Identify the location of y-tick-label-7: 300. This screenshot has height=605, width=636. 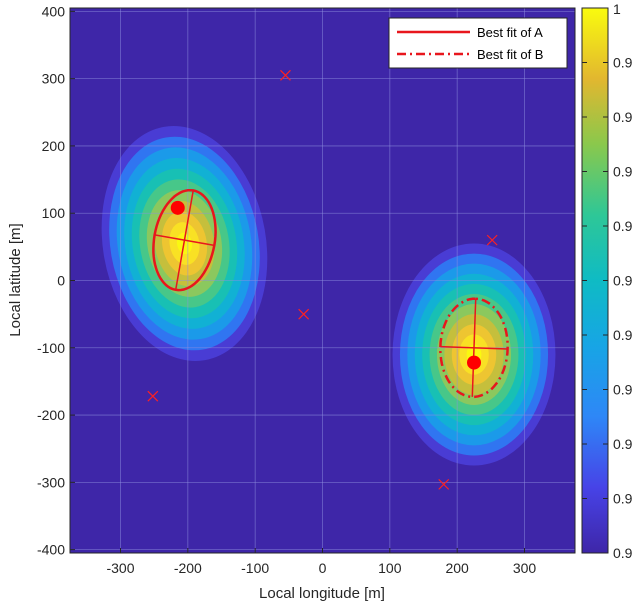
(54, 79).